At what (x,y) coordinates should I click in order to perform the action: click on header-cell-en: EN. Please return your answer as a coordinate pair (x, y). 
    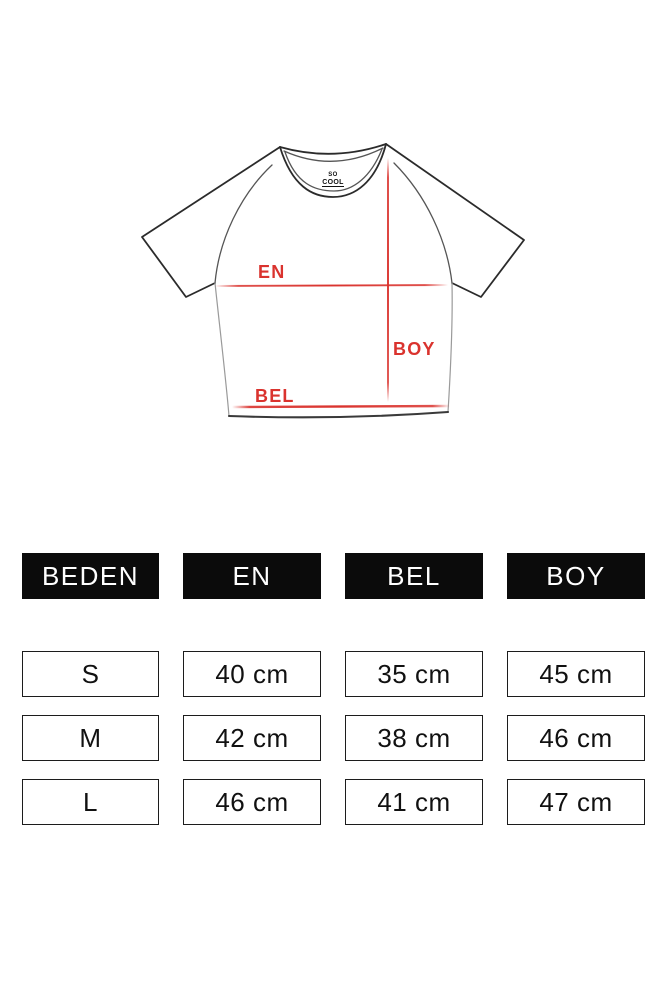
    Looking at the image, I should click on (252, 576).